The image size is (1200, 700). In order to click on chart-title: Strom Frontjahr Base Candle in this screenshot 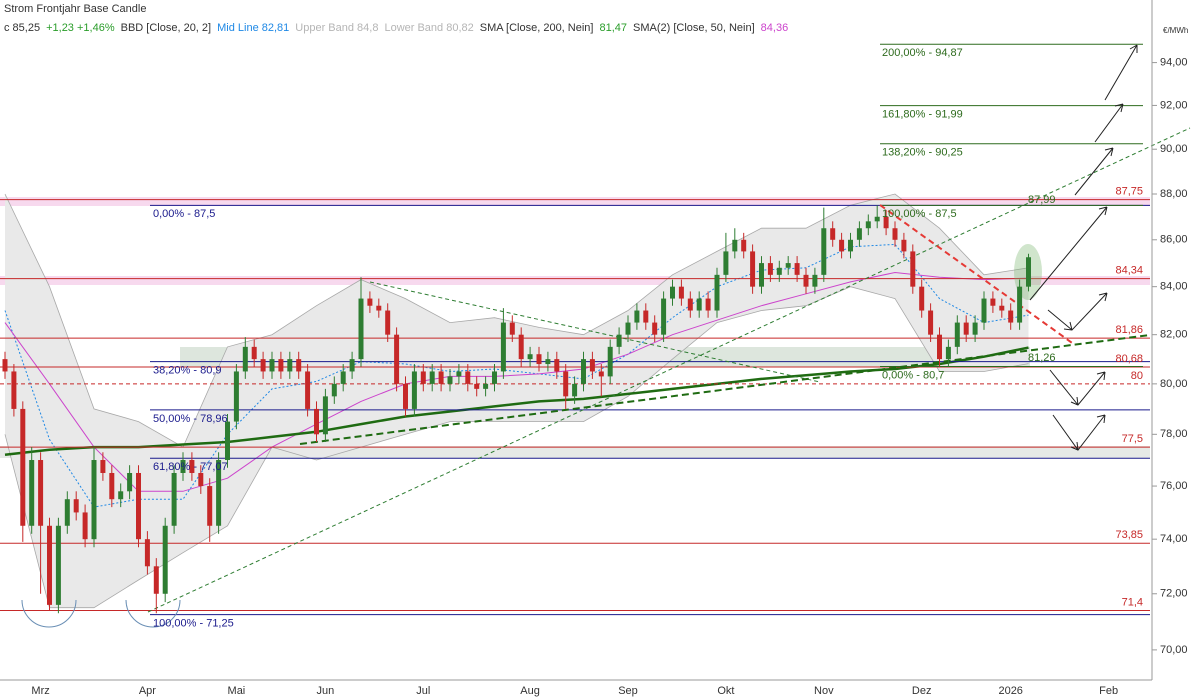, I will do `click(75, 9)`.